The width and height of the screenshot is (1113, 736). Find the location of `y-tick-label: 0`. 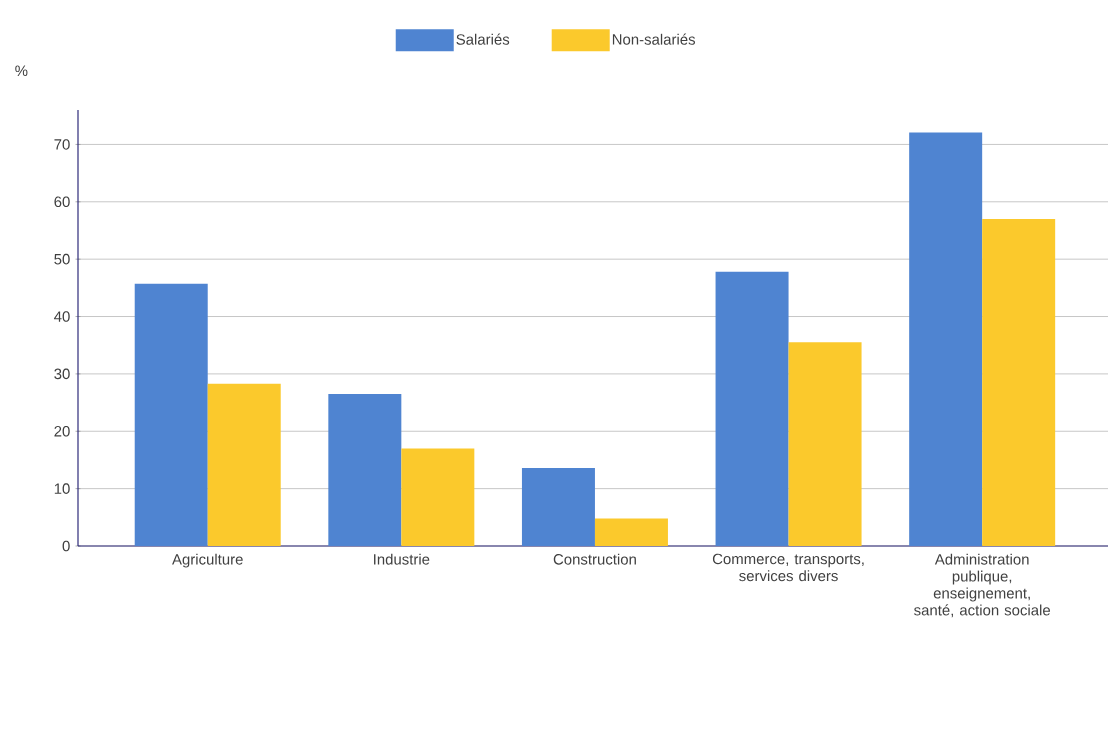

y-tick-label: 0 is located at coordinates (66, 546).